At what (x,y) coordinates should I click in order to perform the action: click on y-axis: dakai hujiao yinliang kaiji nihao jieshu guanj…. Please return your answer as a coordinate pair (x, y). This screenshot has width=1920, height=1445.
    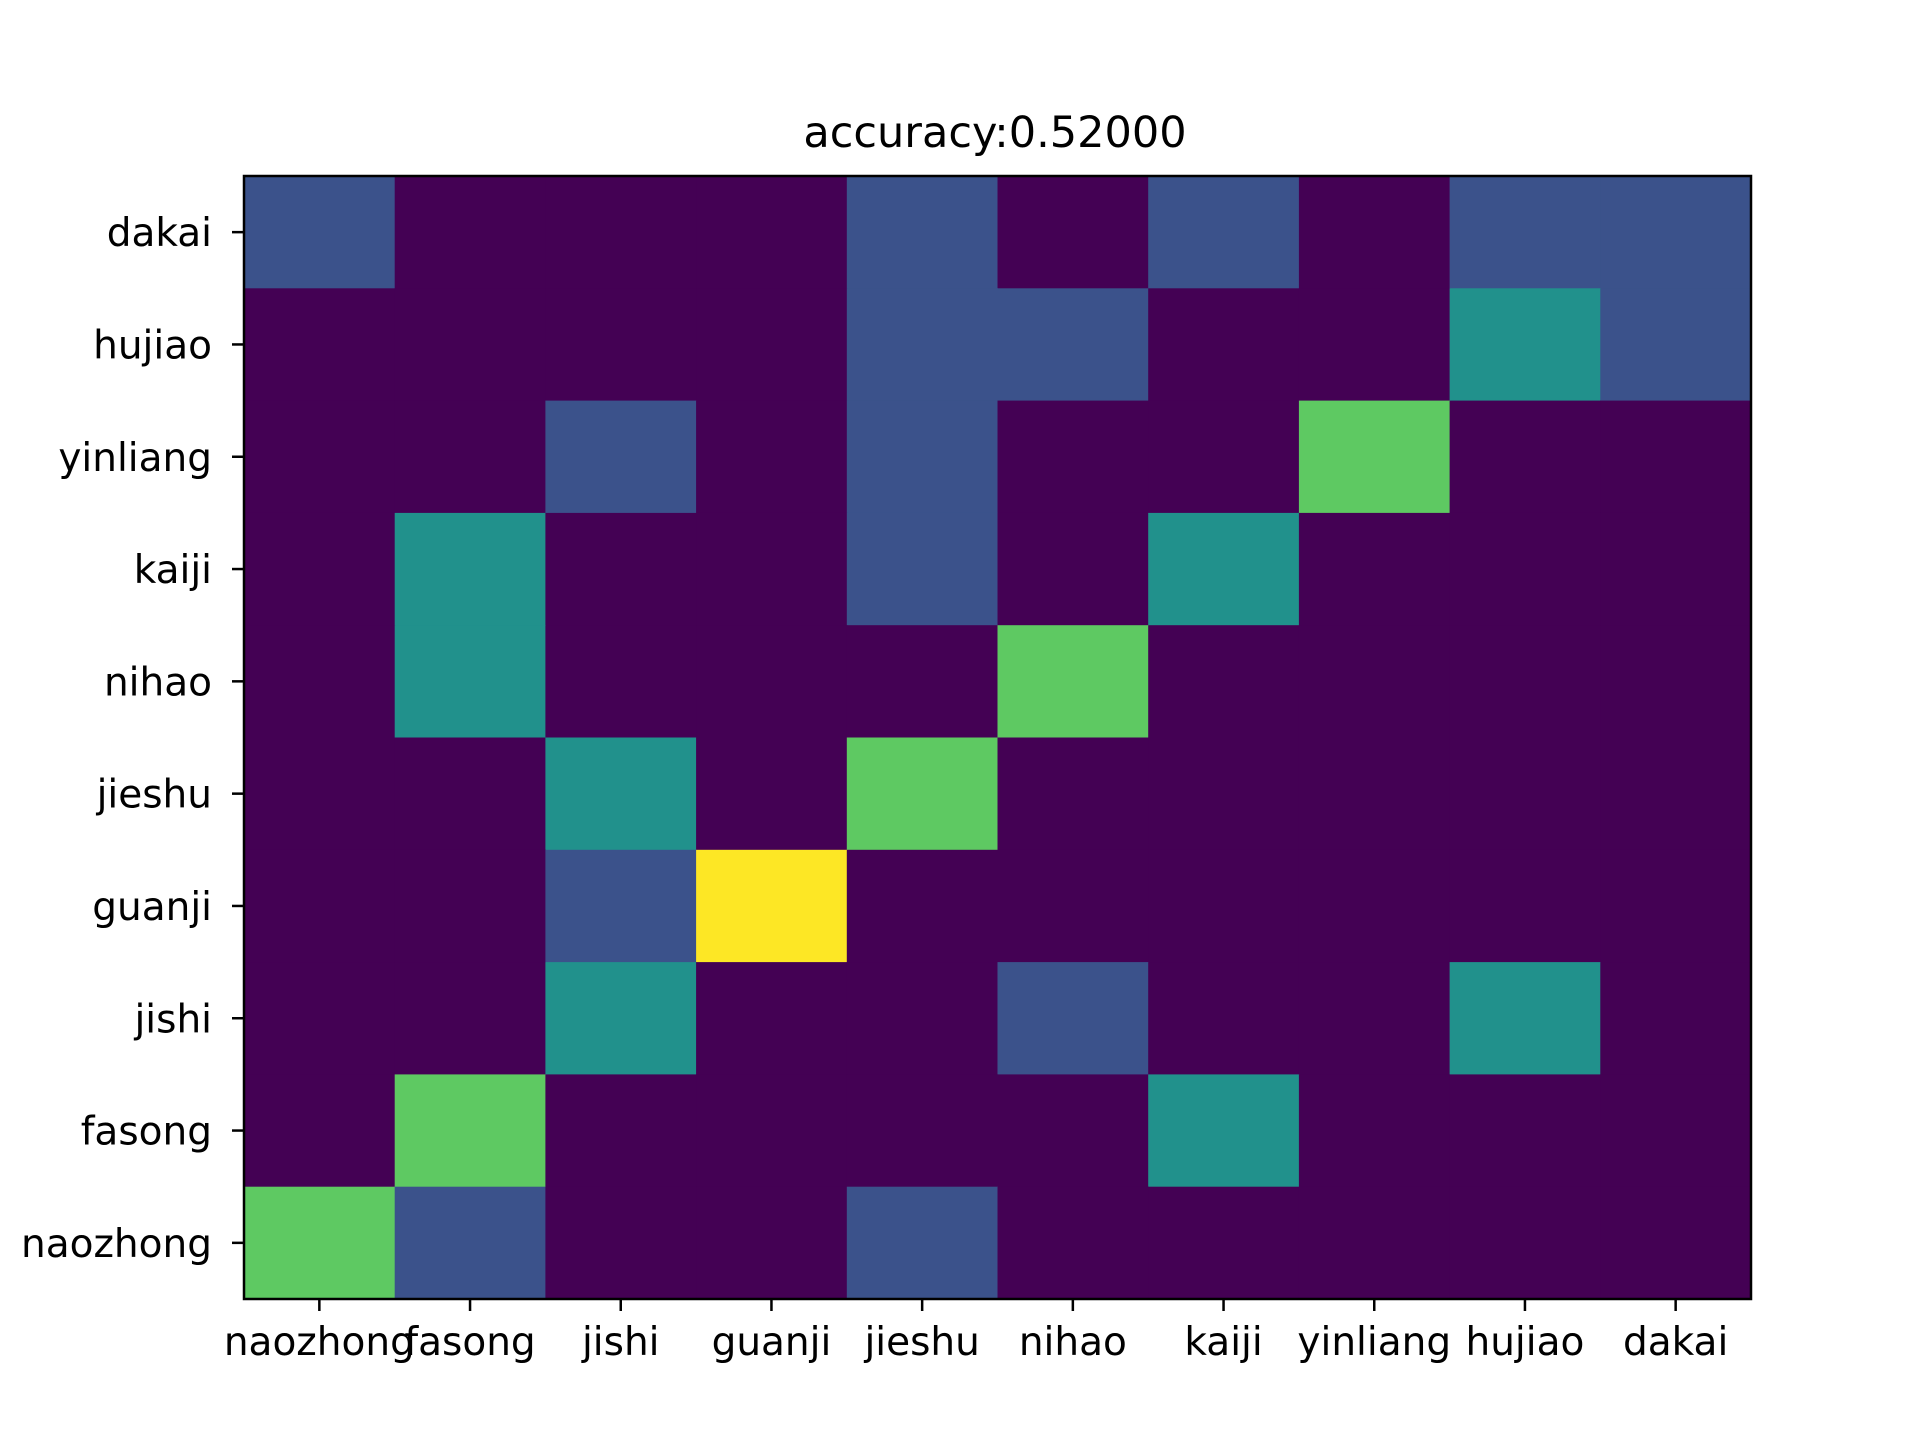
    Looking at the image, I should click on (132, 739).